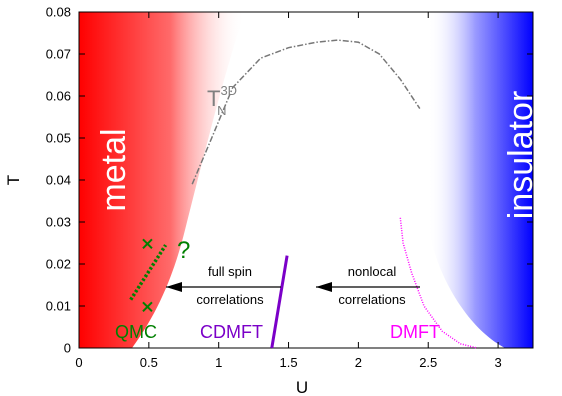 Image resolution: width=562 pixels, height=396 pixels. What do you see at coordinates (13, 180) in the screenshot?
I see `y-axis-label: T` at bounding box center [13, 180].